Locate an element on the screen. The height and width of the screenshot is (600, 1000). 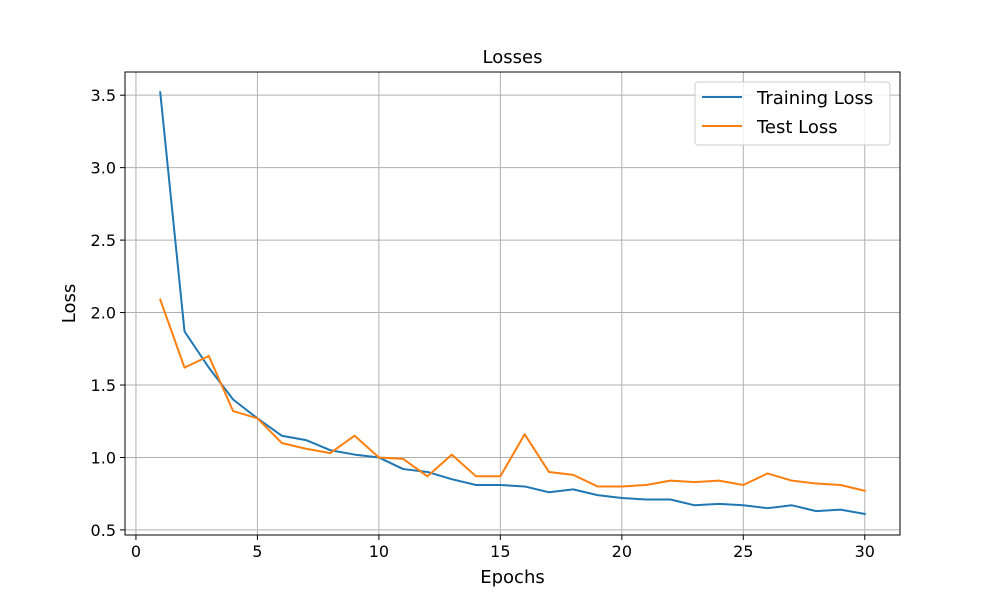
x-tick-label: 10 is located at coordinates (379, 551).